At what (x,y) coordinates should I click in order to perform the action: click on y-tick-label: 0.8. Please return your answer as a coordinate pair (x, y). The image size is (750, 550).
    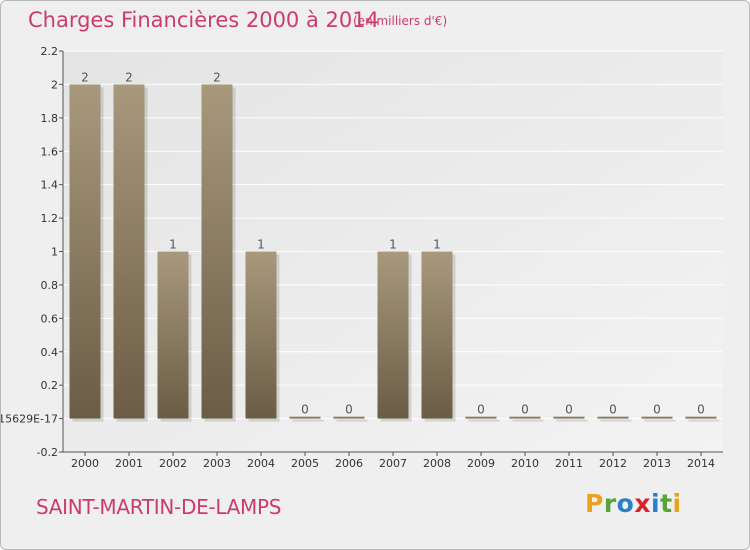
    Looking at the image, I should click on (50, 285).